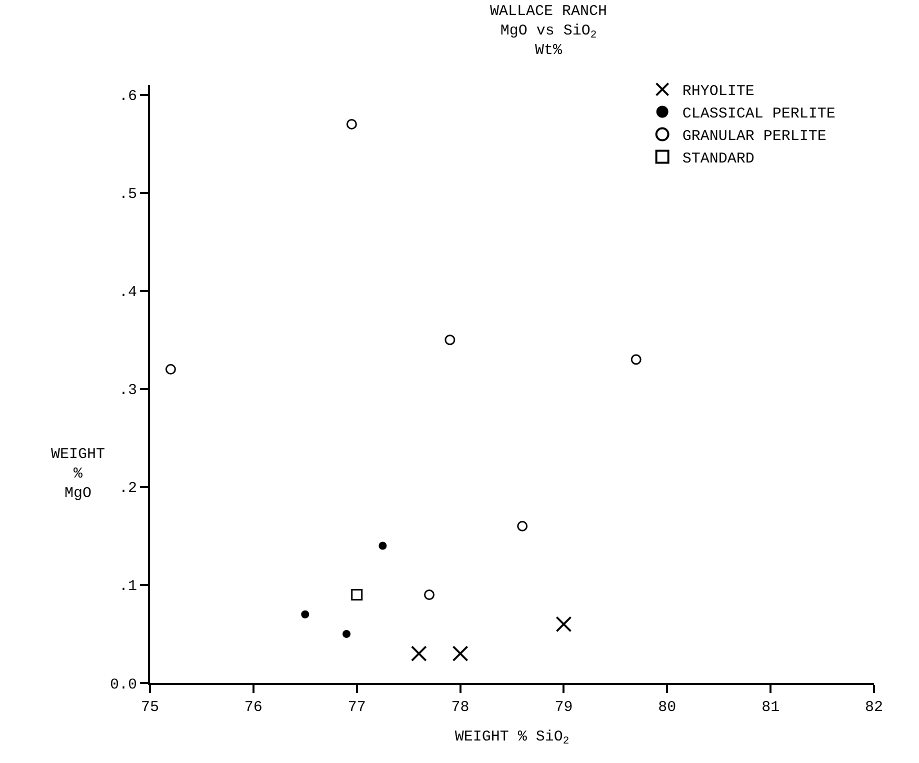 The width and height of the screenshot is (919, 763). What do you see at coordinates (127, 587) in the screenshot?
I see `y-tick-label: .1` at bounding box center [127, 587].